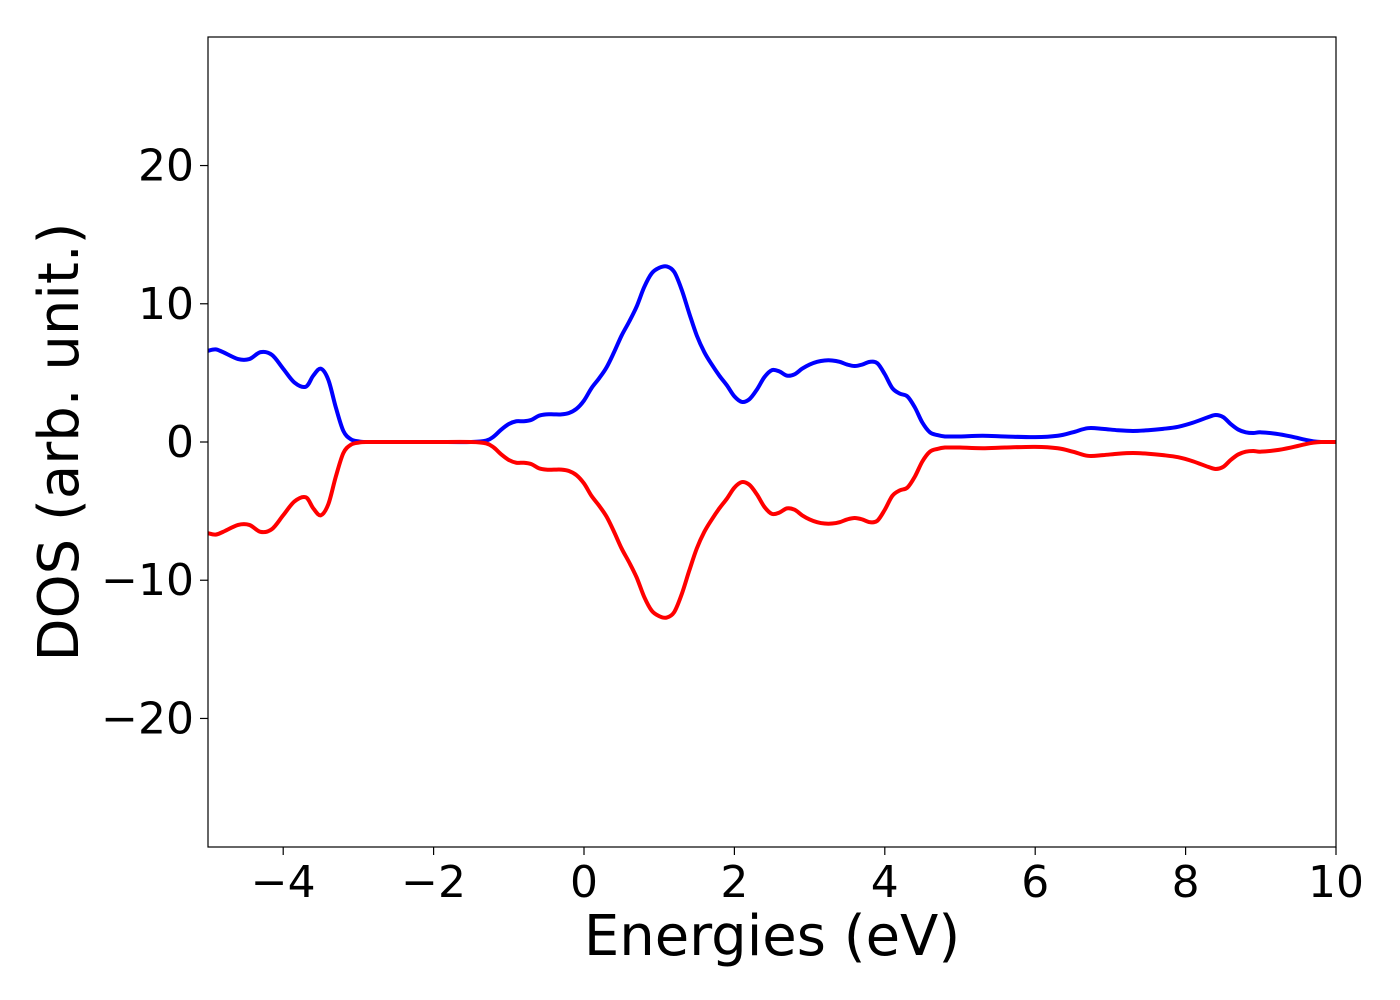  Describe the element at coordinates (433, 882) in the screenshot. I see `x-tick-label: −2` at that location.